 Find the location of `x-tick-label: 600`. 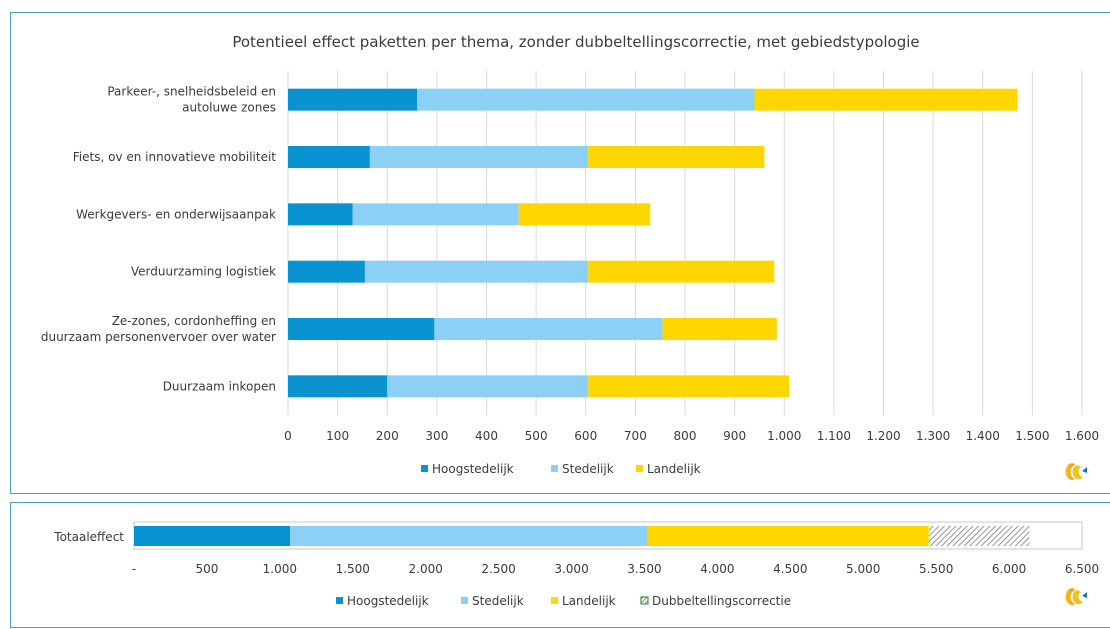

x-tick-label: 600 is located at coordinates (585, 436).